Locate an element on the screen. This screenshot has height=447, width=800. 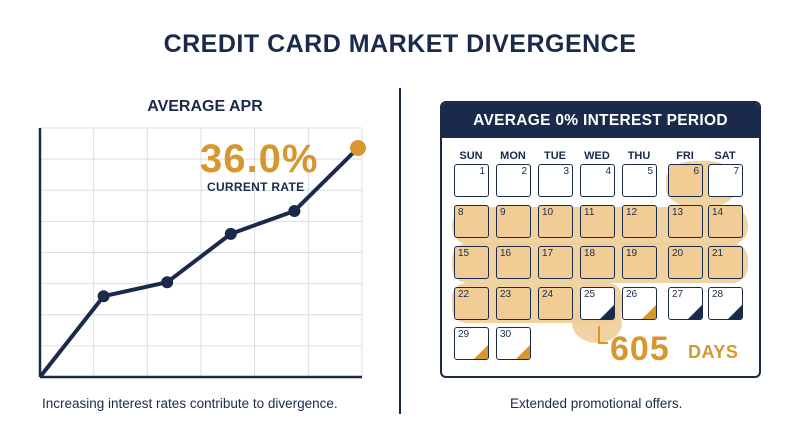
calendar-day-27: 27 is located at coordinates (685, 303).